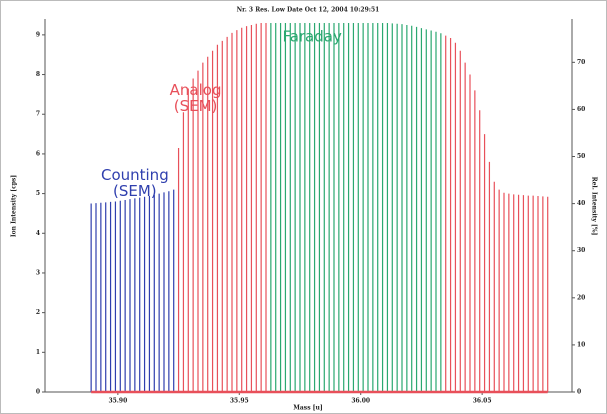  I want to click on y-tick-label: 8, so click(38, 74).